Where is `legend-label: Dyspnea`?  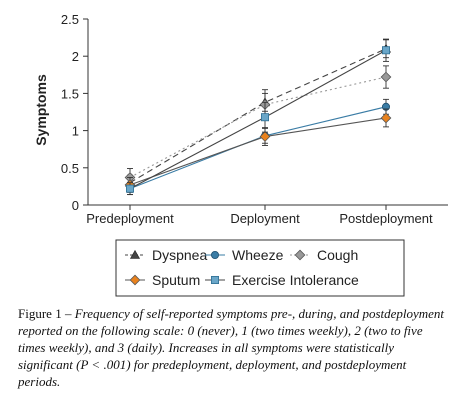
legend-label: Dyspnea is located at coordinates (179, 255).